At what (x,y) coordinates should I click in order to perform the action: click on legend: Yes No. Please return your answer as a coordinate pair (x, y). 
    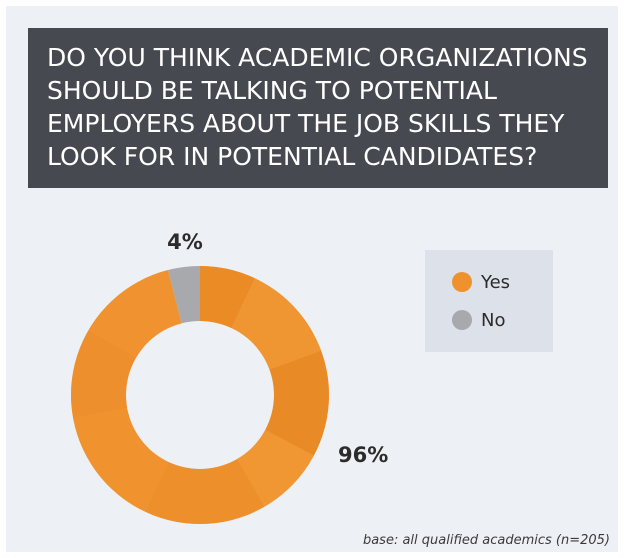
    Looking at the image, I should click on (489, 301).